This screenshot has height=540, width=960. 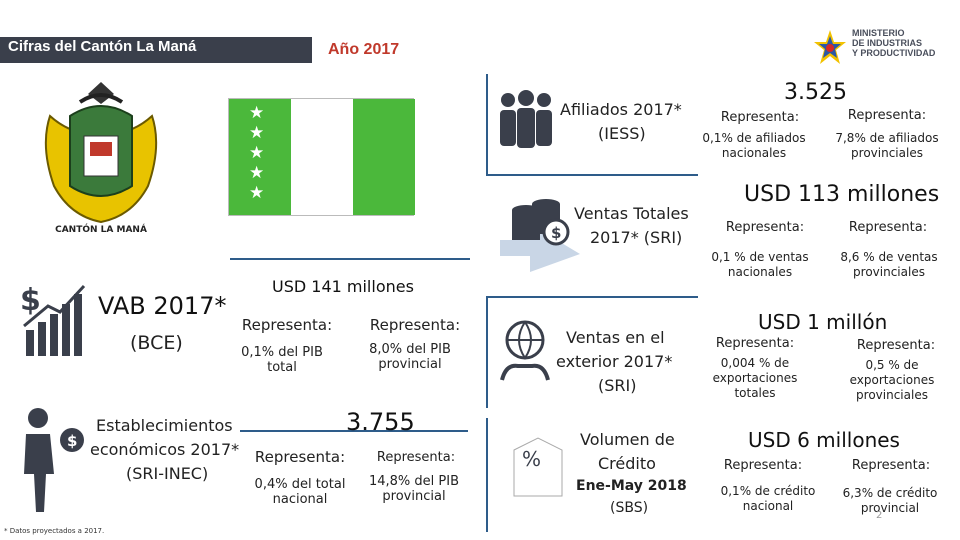 What do you see at coordinates (414, 489) in the screenshot?
I see `establecimientos-rep2-value: 14,8% del PIB provincial` at bounding box center [414, 489].